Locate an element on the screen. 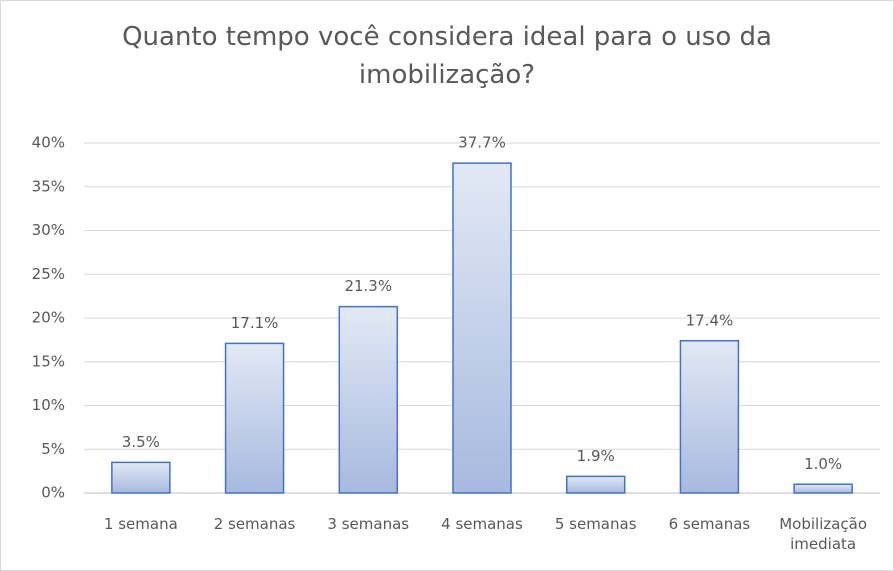 The height and width of the screenshot is (571, 894). data-label: 17.4% is located at coordinates (710, 320).